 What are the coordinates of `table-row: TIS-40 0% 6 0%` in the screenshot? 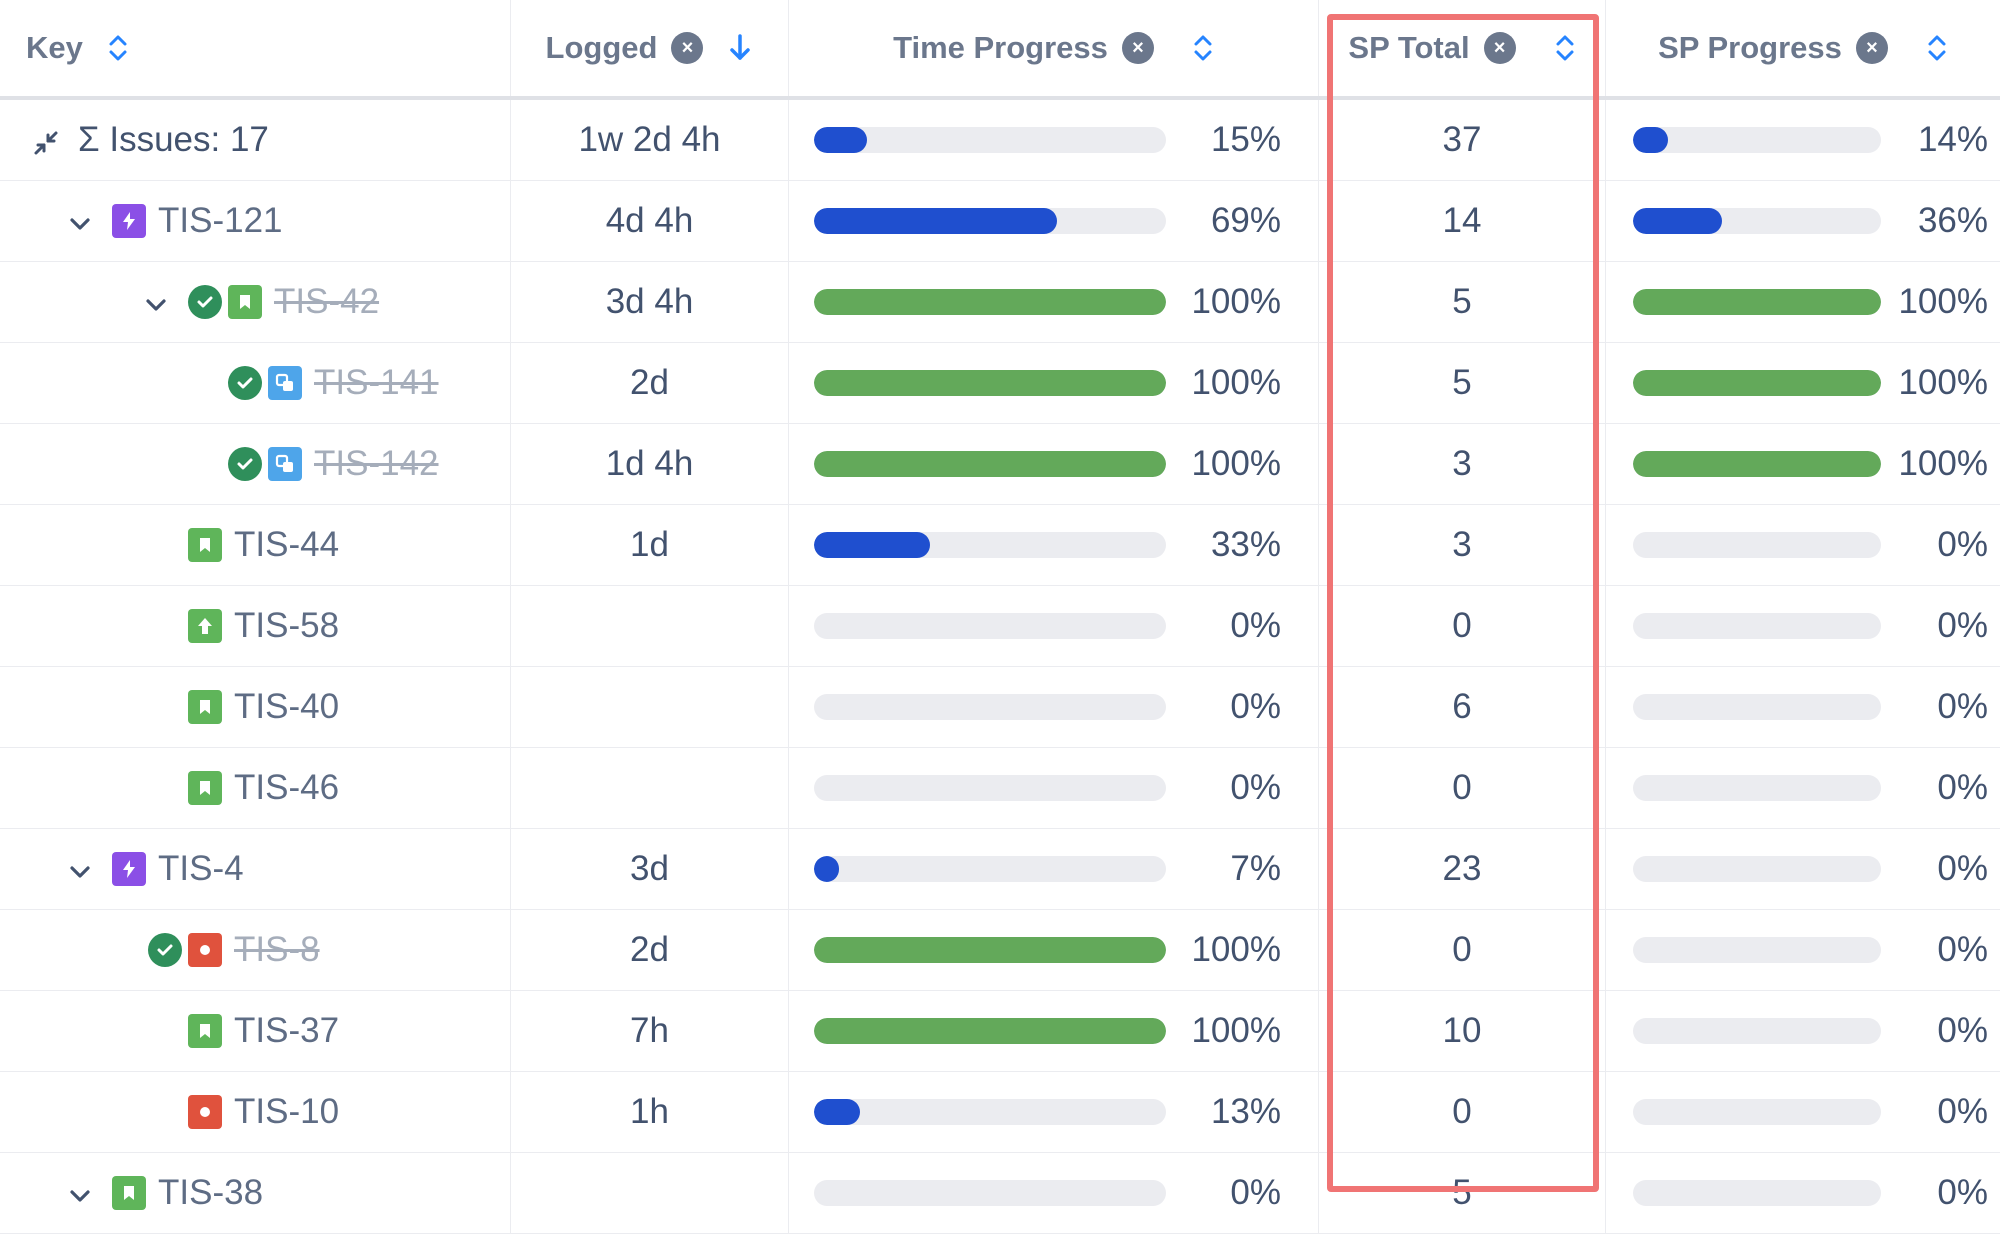 It's located at (1000, 707).